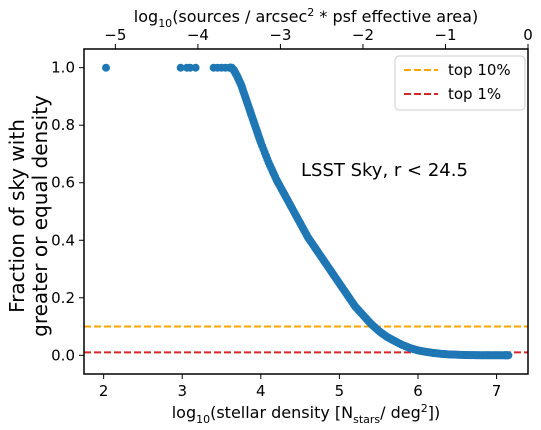 The width and height of the screenshot is (541, 430). I want to click on y-tick-label: 0.2, so click(63, 298).